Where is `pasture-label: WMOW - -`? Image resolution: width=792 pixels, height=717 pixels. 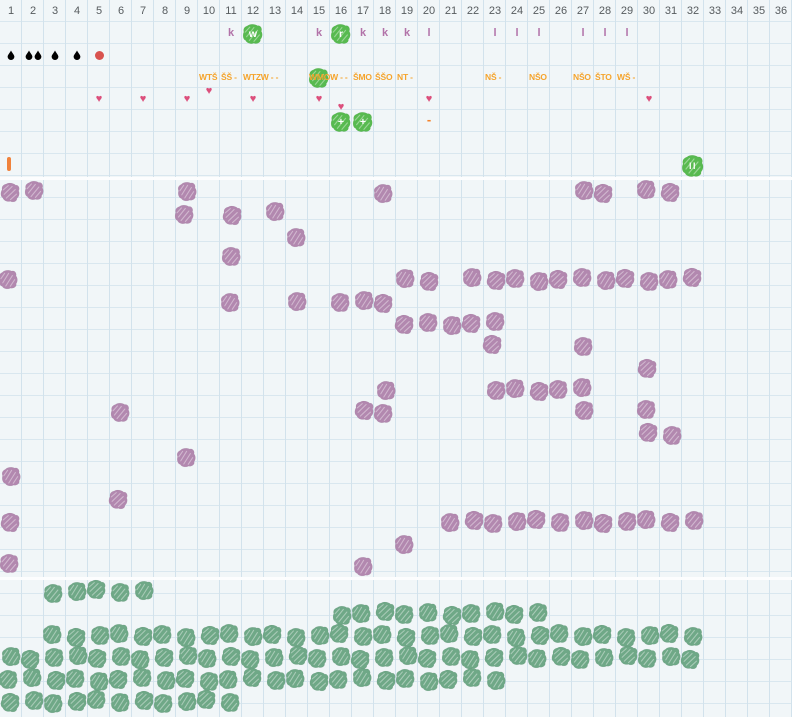 pasture-label: WMOW - - is located at coordinates (328, 77).